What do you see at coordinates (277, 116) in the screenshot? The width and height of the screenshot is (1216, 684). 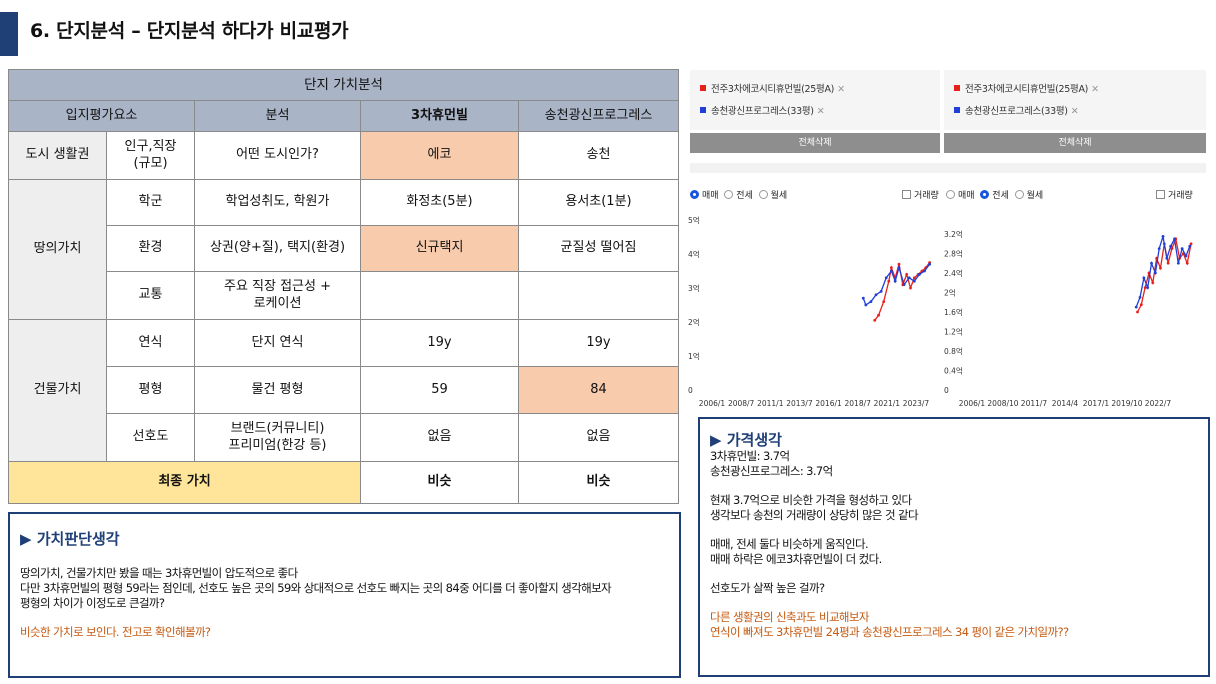 I see `header-analysis: 분석` at bounding box center [277, 116].